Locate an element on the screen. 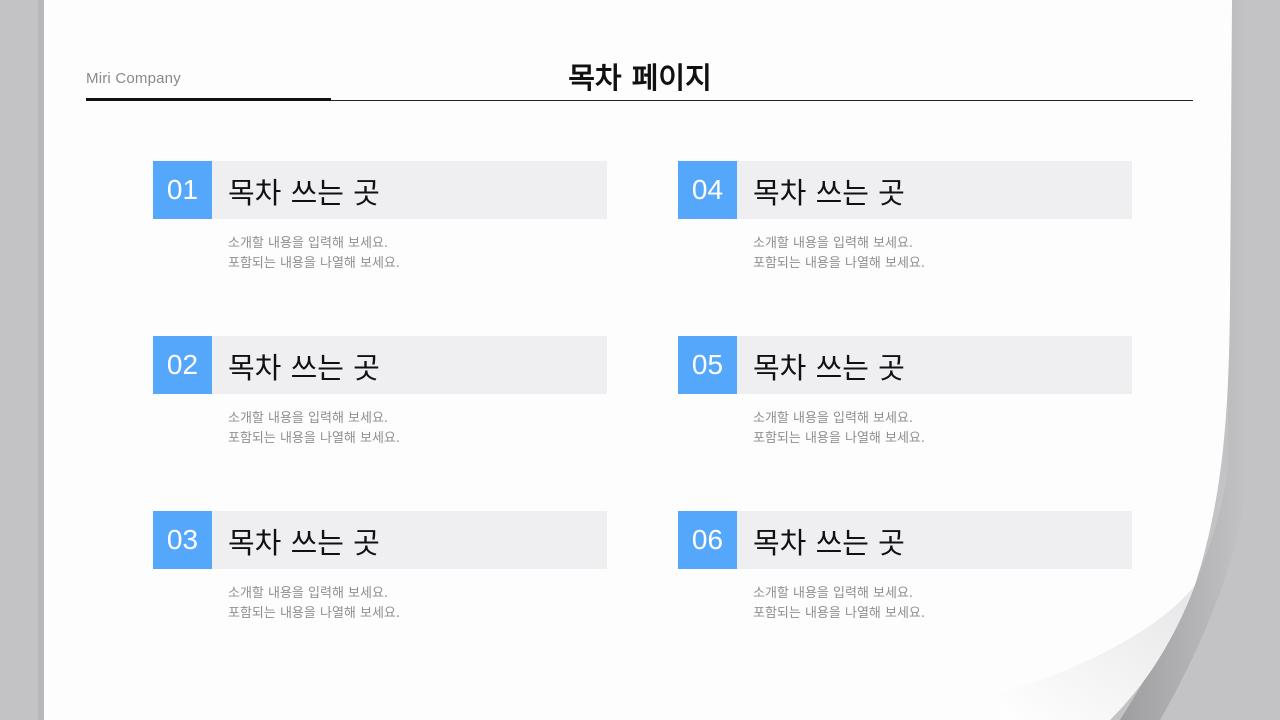 The width and height of the screenshot is (1280, 720). header-divider-accent is located at coordinates (208, 99).